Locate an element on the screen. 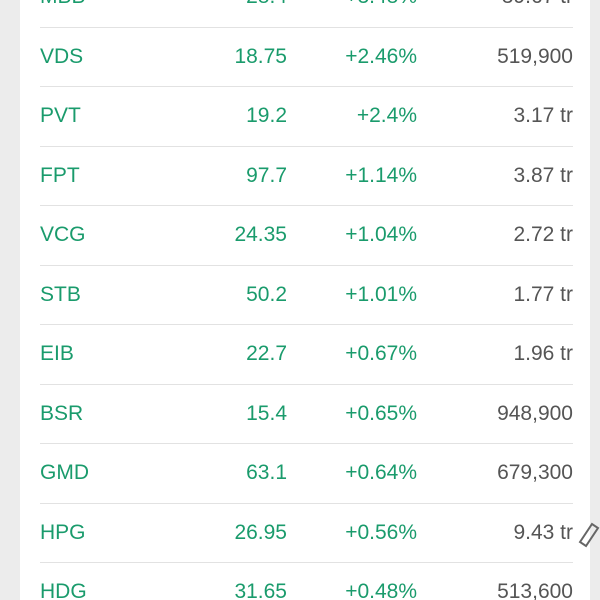  edit-icon is located at coordinates (588, 533).